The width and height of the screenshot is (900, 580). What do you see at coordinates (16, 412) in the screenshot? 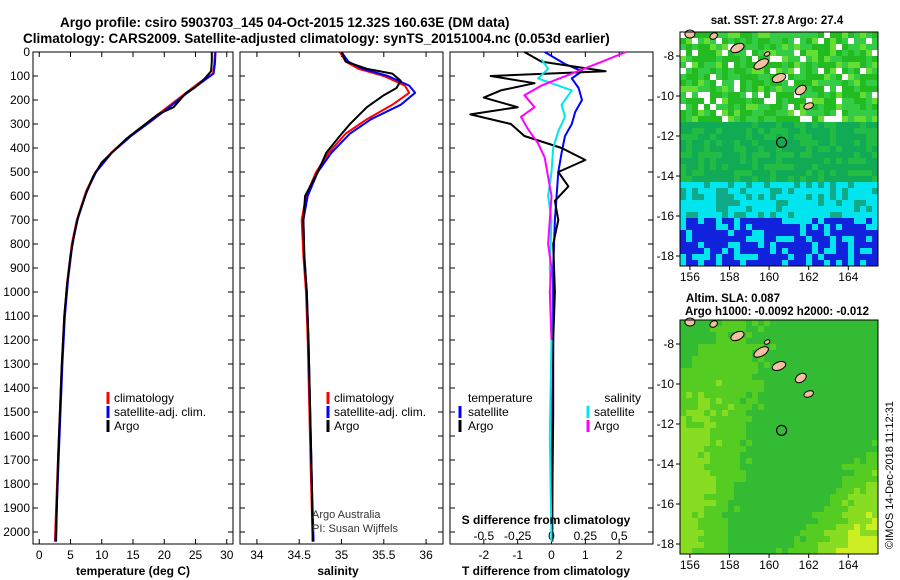
I see `depth-tick-label: 1500` at bounding box center [16, 412].